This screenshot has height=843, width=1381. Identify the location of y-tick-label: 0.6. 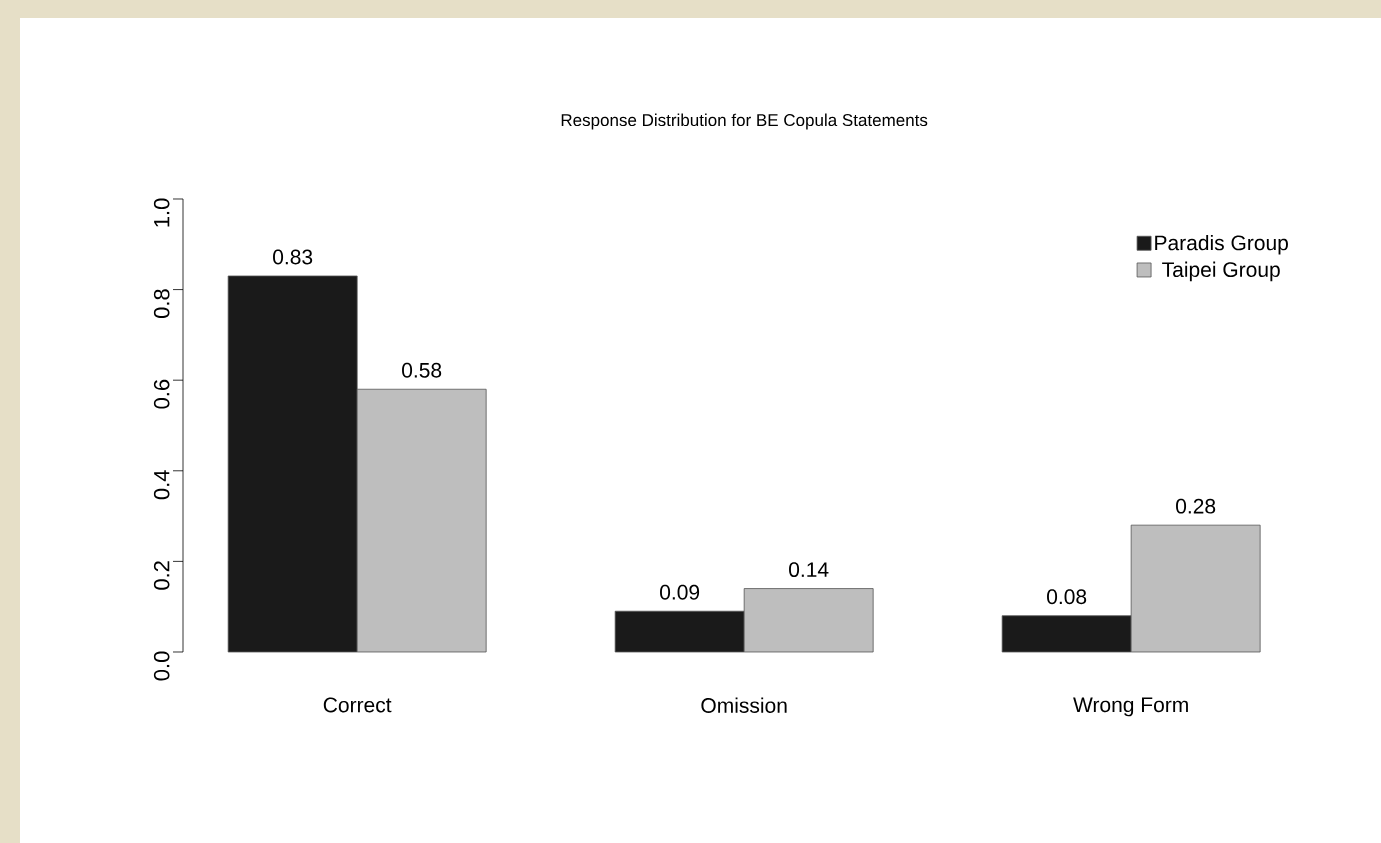
(161, 394).